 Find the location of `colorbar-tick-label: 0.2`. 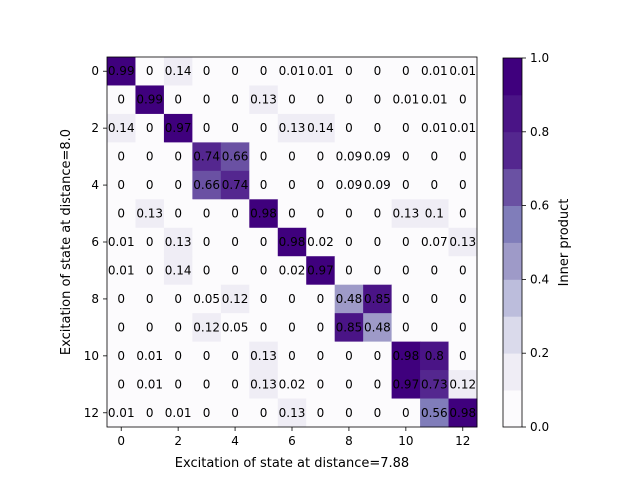

colorbar-tick-label: 0.2 is located at coordinates (539, 353).